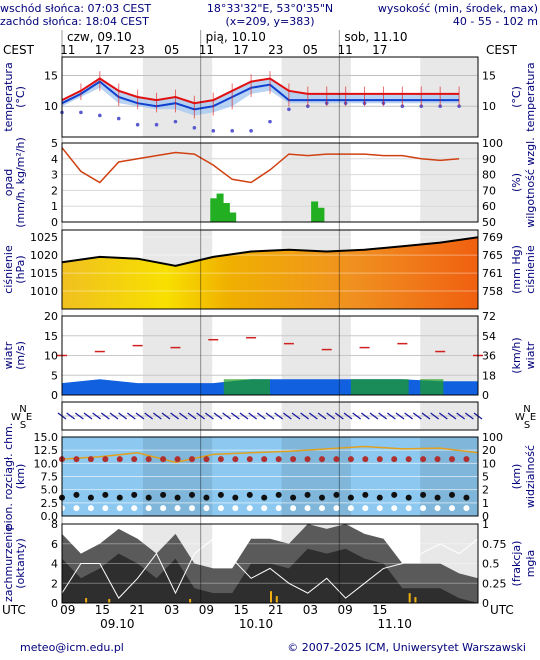  What do you see at coordinates (530, 269) in the screenshot?
I see `right-axis-title: ciśnienie` at bounding box center [530, 269].